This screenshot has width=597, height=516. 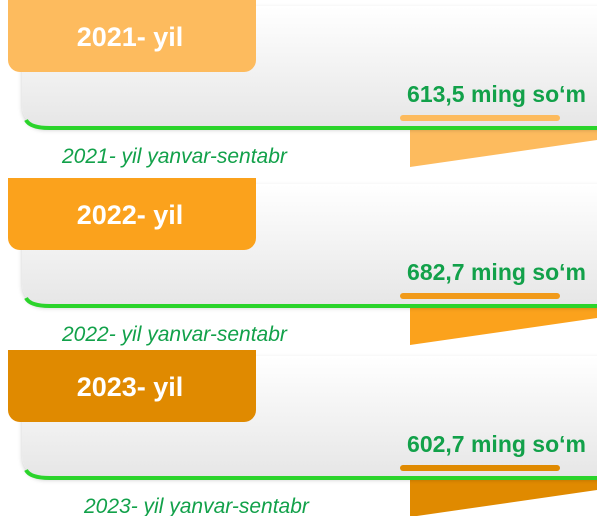 I want to click on period: 2021- yil yanvar-sentabr, so click(x=174, y=156).